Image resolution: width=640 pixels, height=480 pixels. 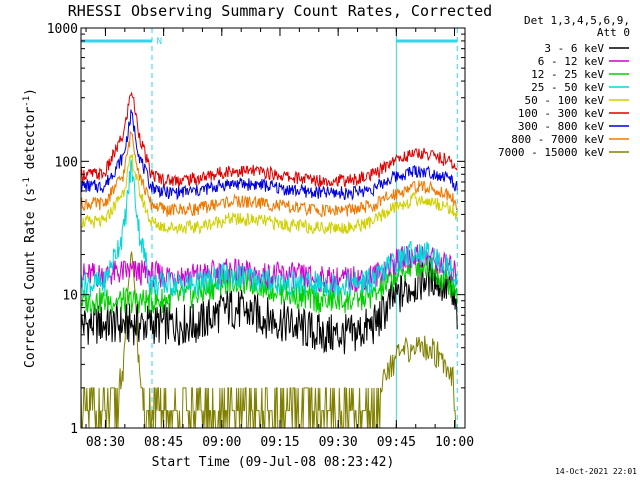 I want to click on legend-label: 800 - 7000 keV, so click(x=557, y=139).